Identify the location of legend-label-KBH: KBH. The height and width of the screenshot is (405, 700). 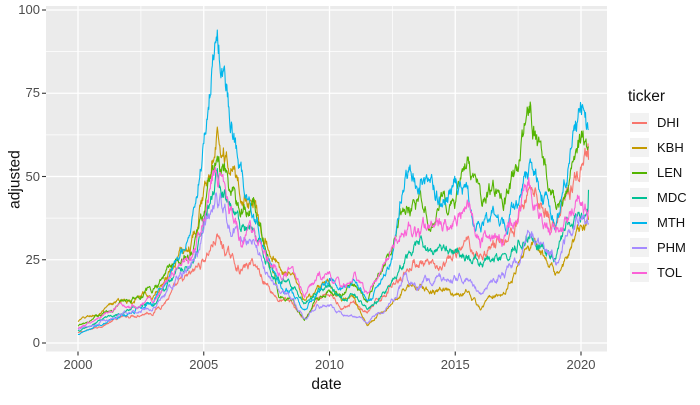
(670, 147).